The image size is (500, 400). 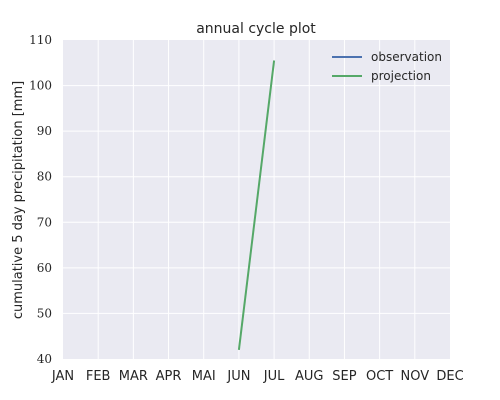 What do you see at coordinates (62, 376) in the screenshot?
I see `x-tick-label-jan: JAN` at bounding box center [62, 376].